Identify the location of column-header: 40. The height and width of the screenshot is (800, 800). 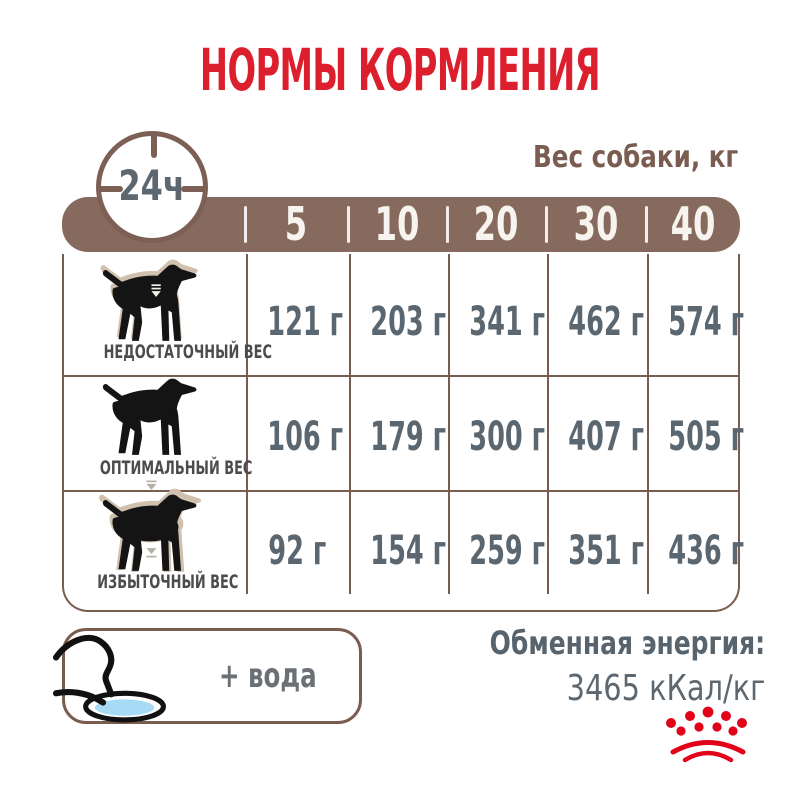
(693, 224).